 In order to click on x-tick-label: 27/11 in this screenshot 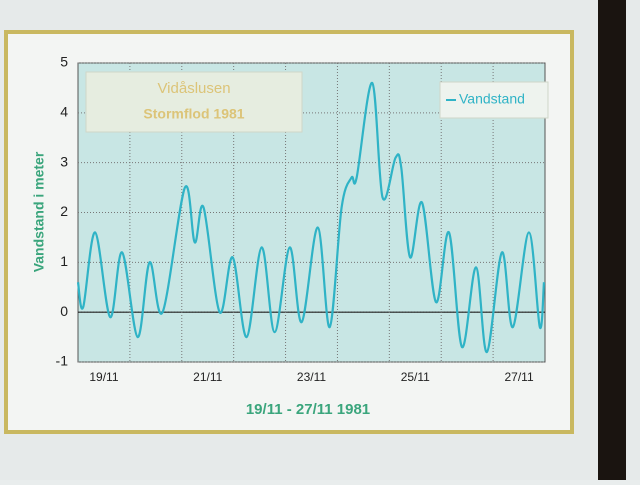, I will do `click(518, 377)`.